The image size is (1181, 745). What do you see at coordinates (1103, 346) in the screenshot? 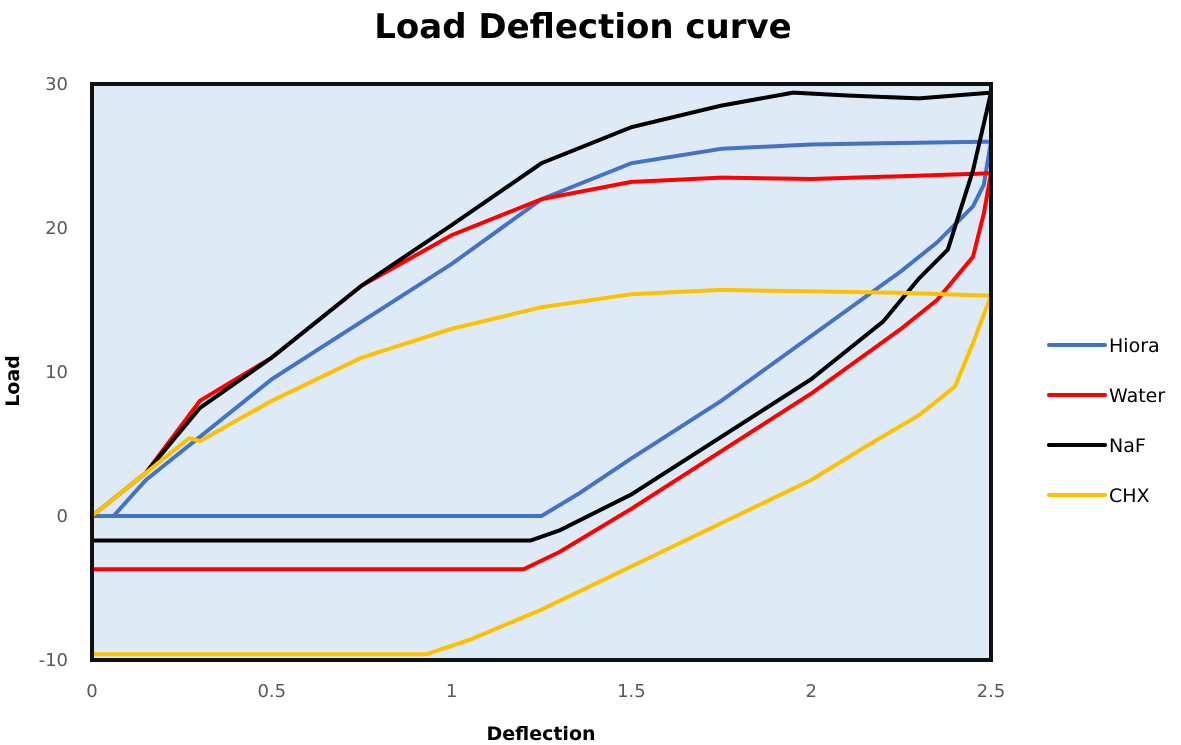
I see `legend-item-hiora: Hiora` at bounding box center [1103, 346].